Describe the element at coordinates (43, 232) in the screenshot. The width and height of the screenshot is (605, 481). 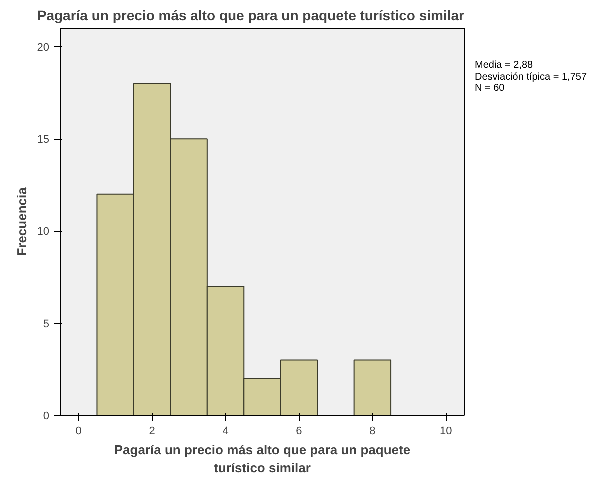
I see `y-tick-label: 10` at that location.